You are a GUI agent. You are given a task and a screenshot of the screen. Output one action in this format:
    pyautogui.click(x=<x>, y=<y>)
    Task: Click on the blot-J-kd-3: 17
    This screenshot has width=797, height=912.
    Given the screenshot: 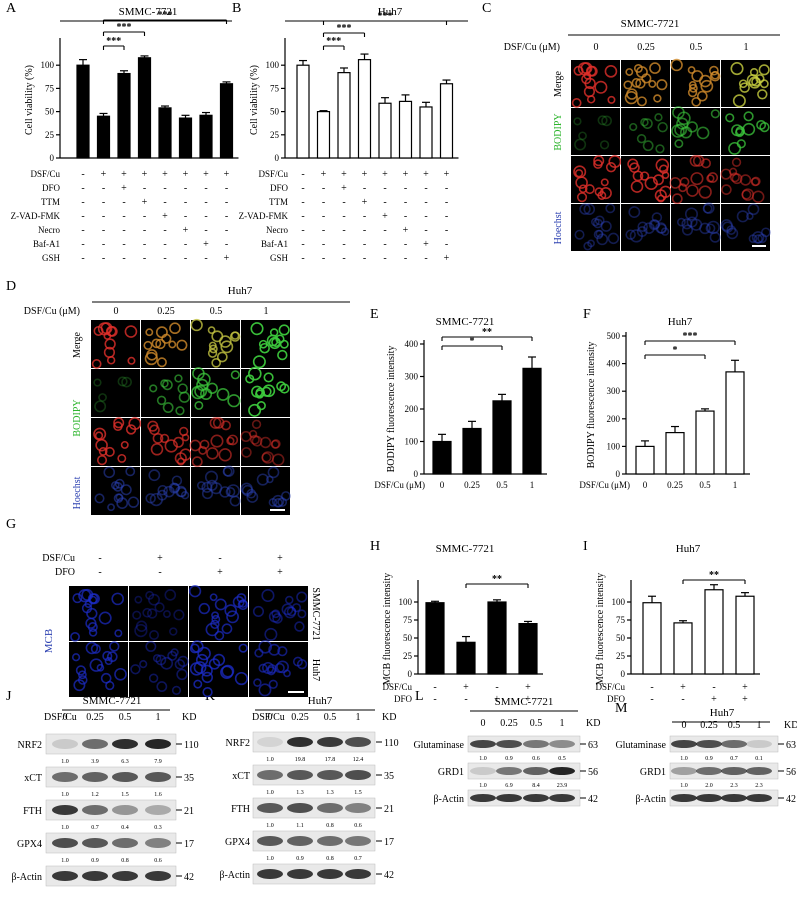 What is the action you would take?
    pyautogui.click(x=189, y=844)
    